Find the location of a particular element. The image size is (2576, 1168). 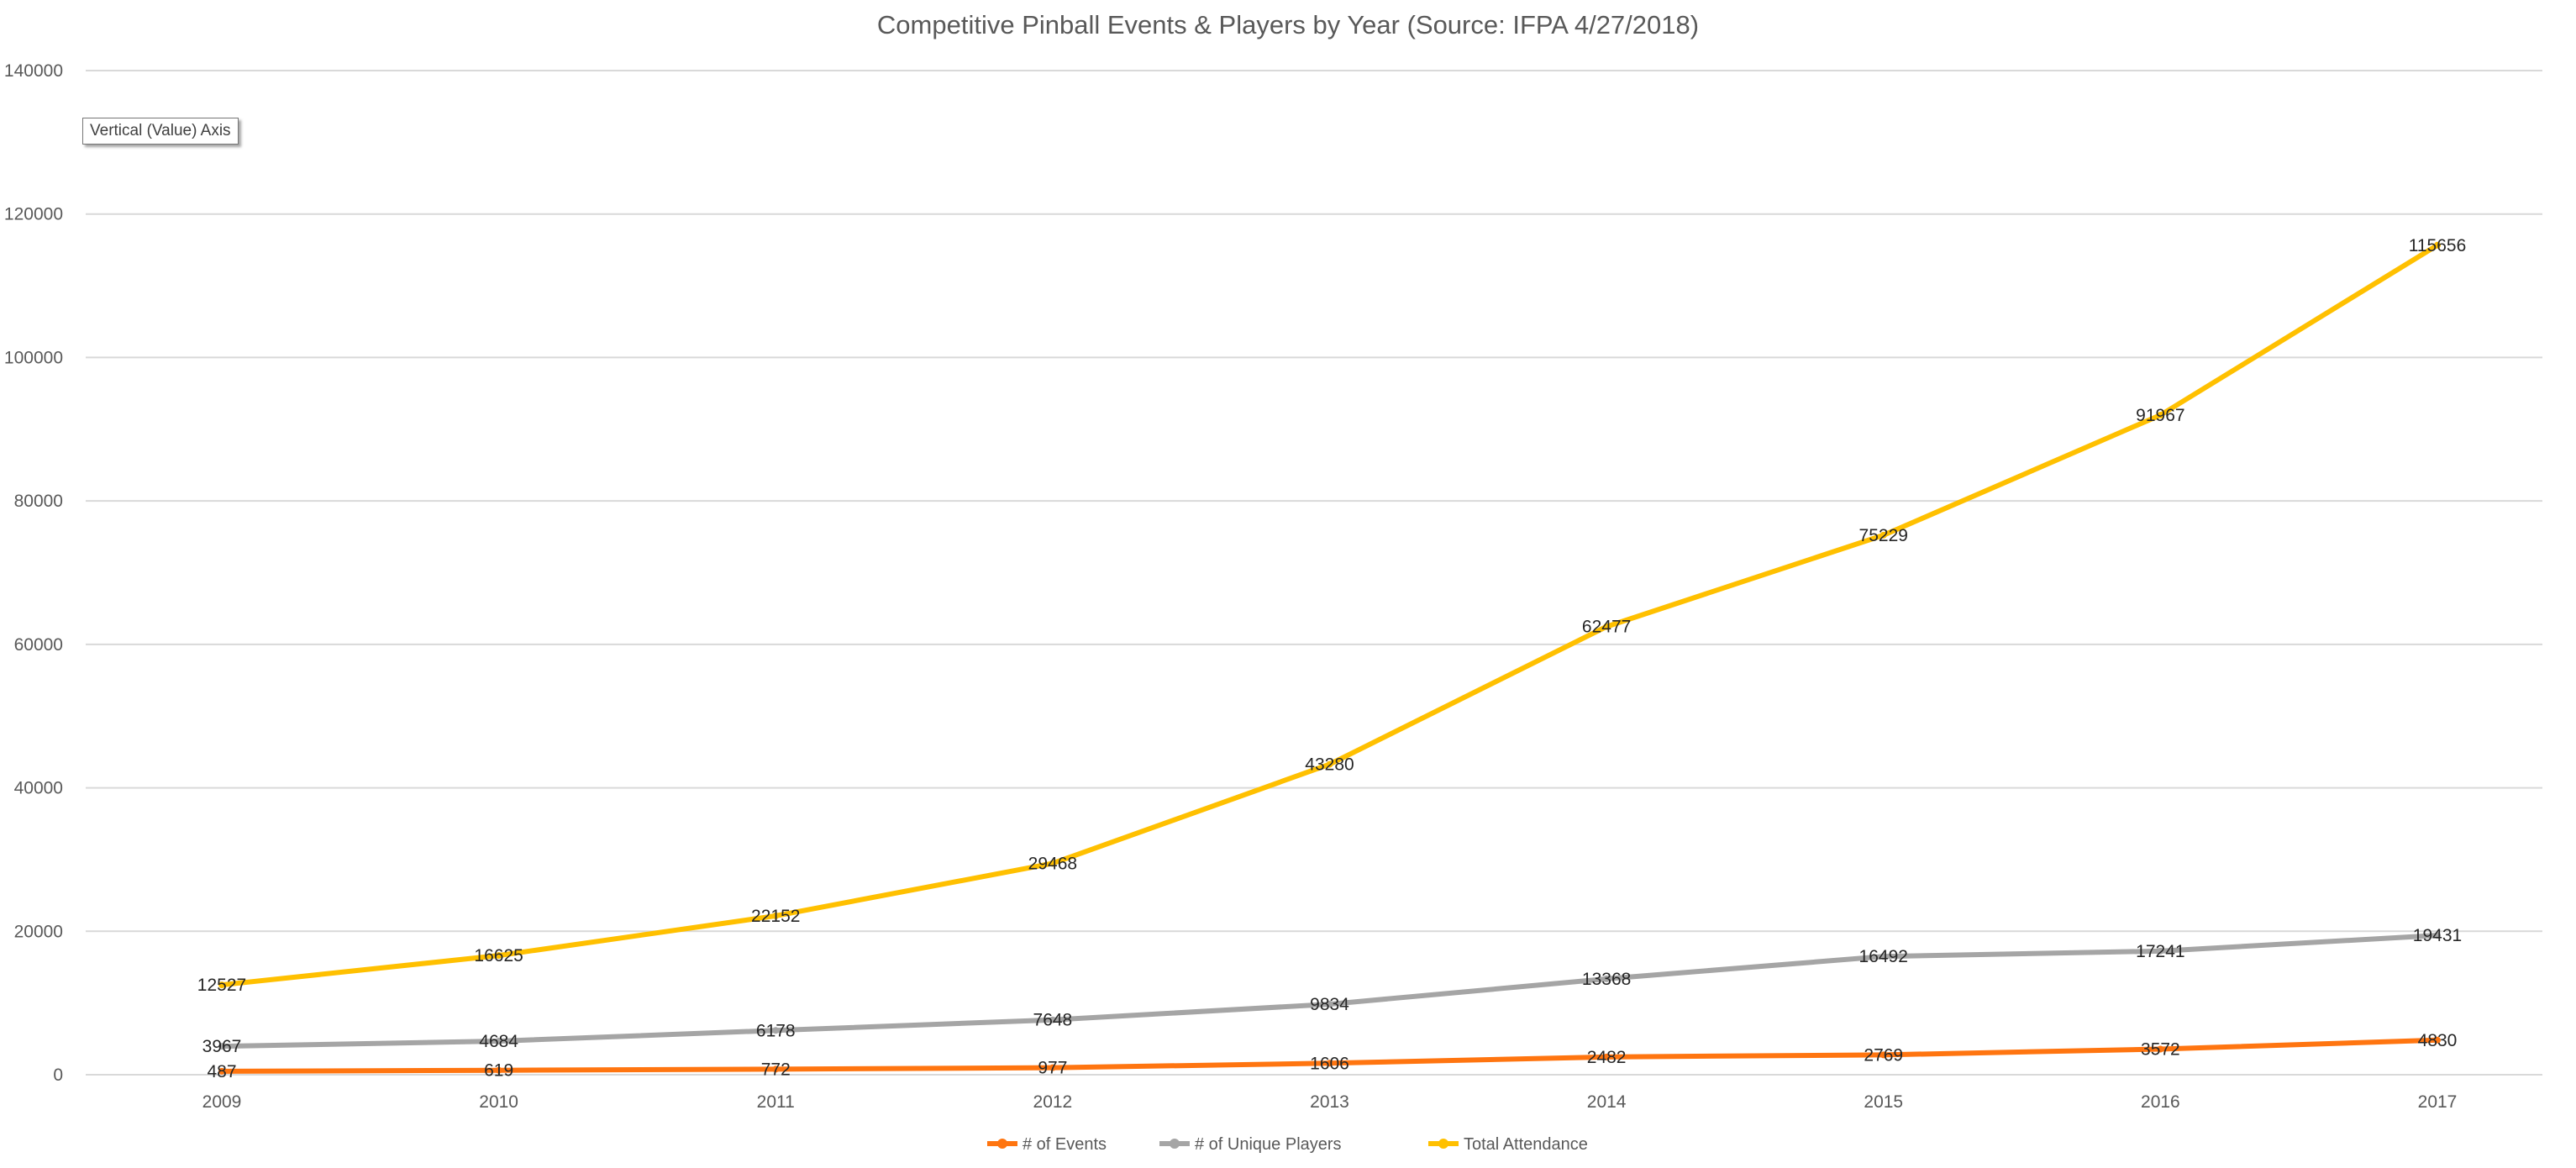

x-tick-label: 2010 is located at coordinates (498, 1102).